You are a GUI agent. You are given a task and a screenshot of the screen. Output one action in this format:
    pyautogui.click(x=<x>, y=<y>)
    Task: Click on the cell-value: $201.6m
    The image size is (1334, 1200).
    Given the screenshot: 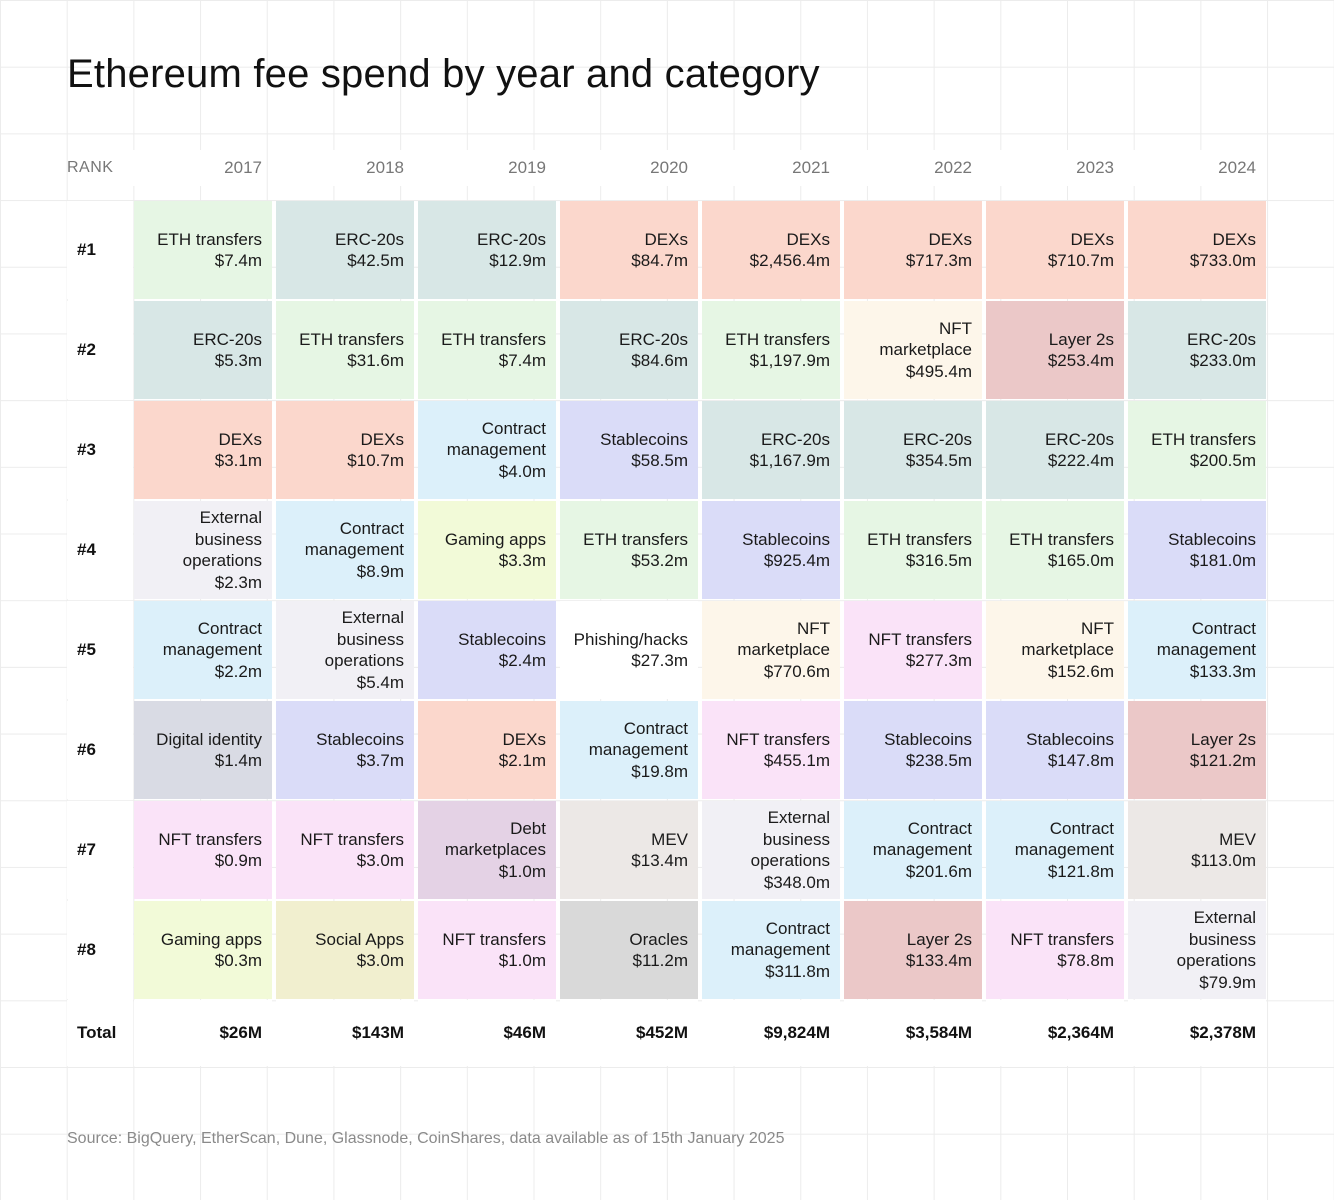 What is the action you would take?
    pyautogui.click(x=938, y=871)
    